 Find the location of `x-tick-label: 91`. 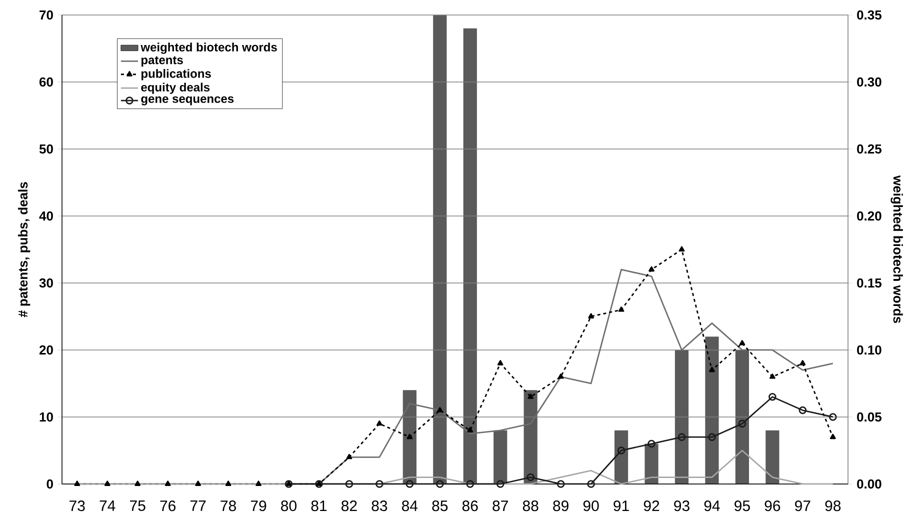

x-tick-label: 91 is located at coordinates (621, 506).